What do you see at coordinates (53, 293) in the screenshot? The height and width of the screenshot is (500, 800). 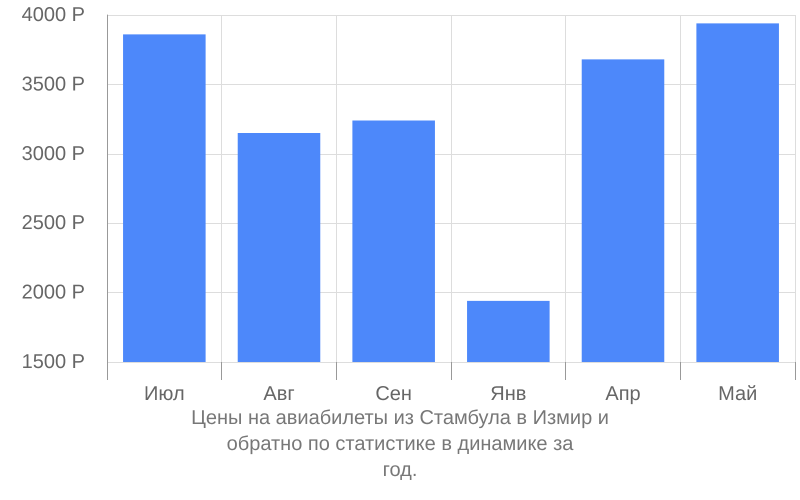 I see `y-tick-label: 2000 Р` at bounding box center [53, 293].